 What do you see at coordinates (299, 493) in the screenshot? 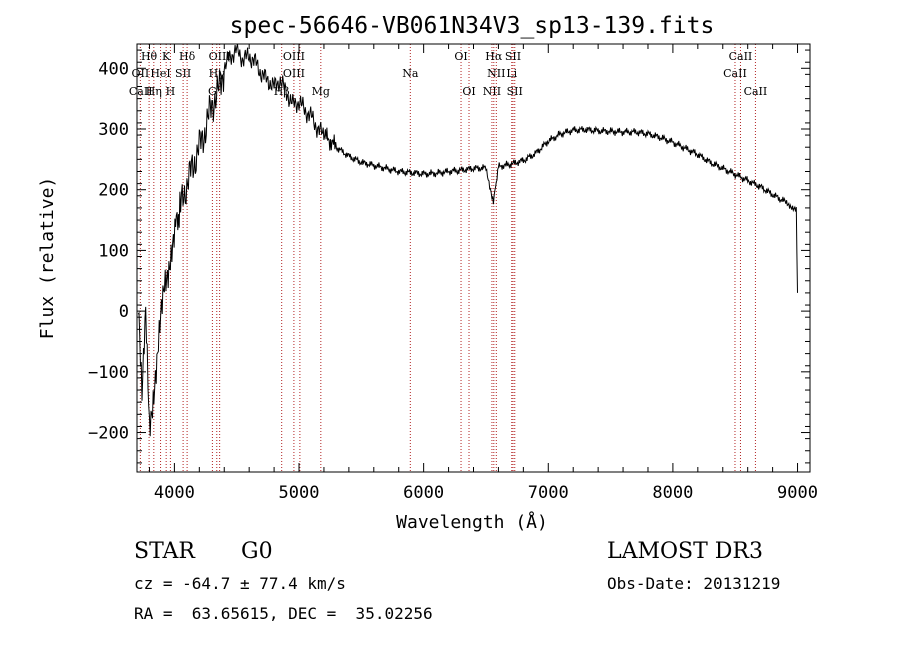
I see `x-tick-label: 5000` at bounding box center [299, 493].